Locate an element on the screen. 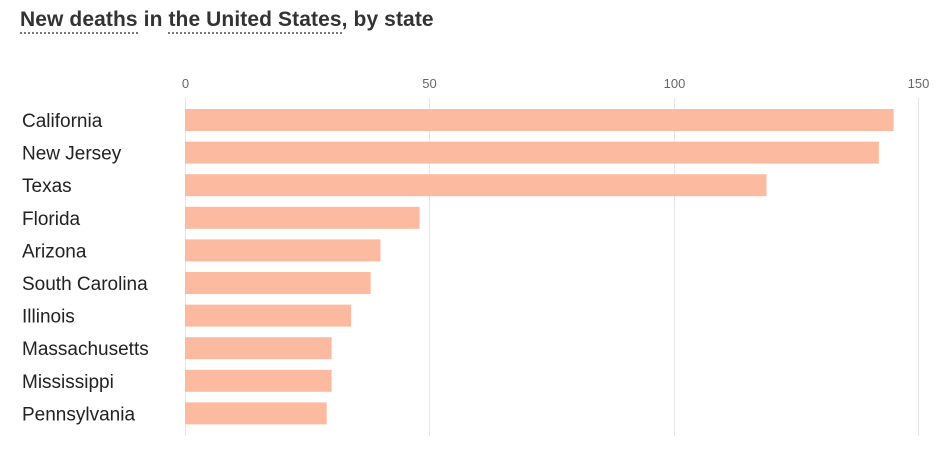 Image resolution: width=943 pixels, height=450 pixels. category-label-south-carolina: South Carolina is located at coordinates (85, 284).